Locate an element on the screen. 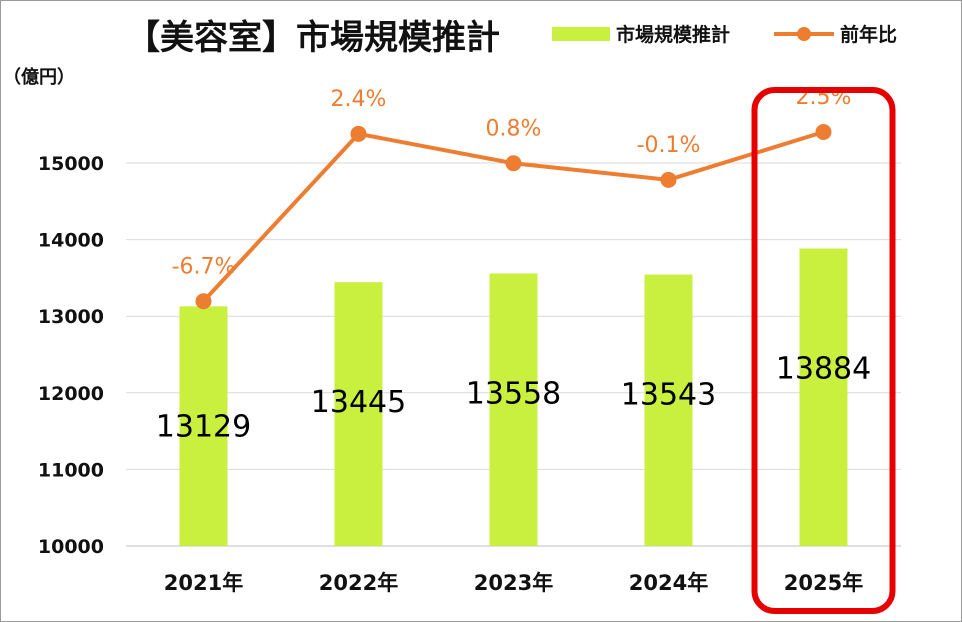 This screenshot has width=962, height=622. legend: 市場規模推計 前年比 is located at coordinates (724, 34).